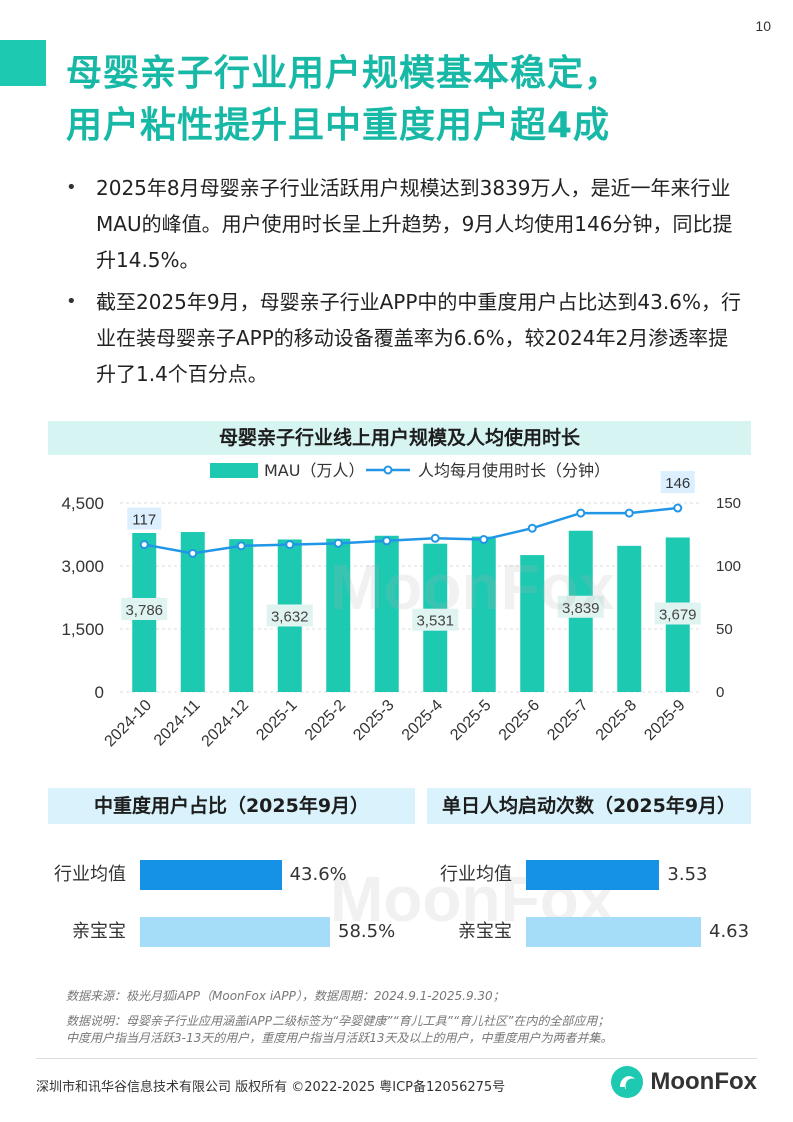 This screenshot has width=793, height=1122. I want to click on corner-accent, so click(23, 63).